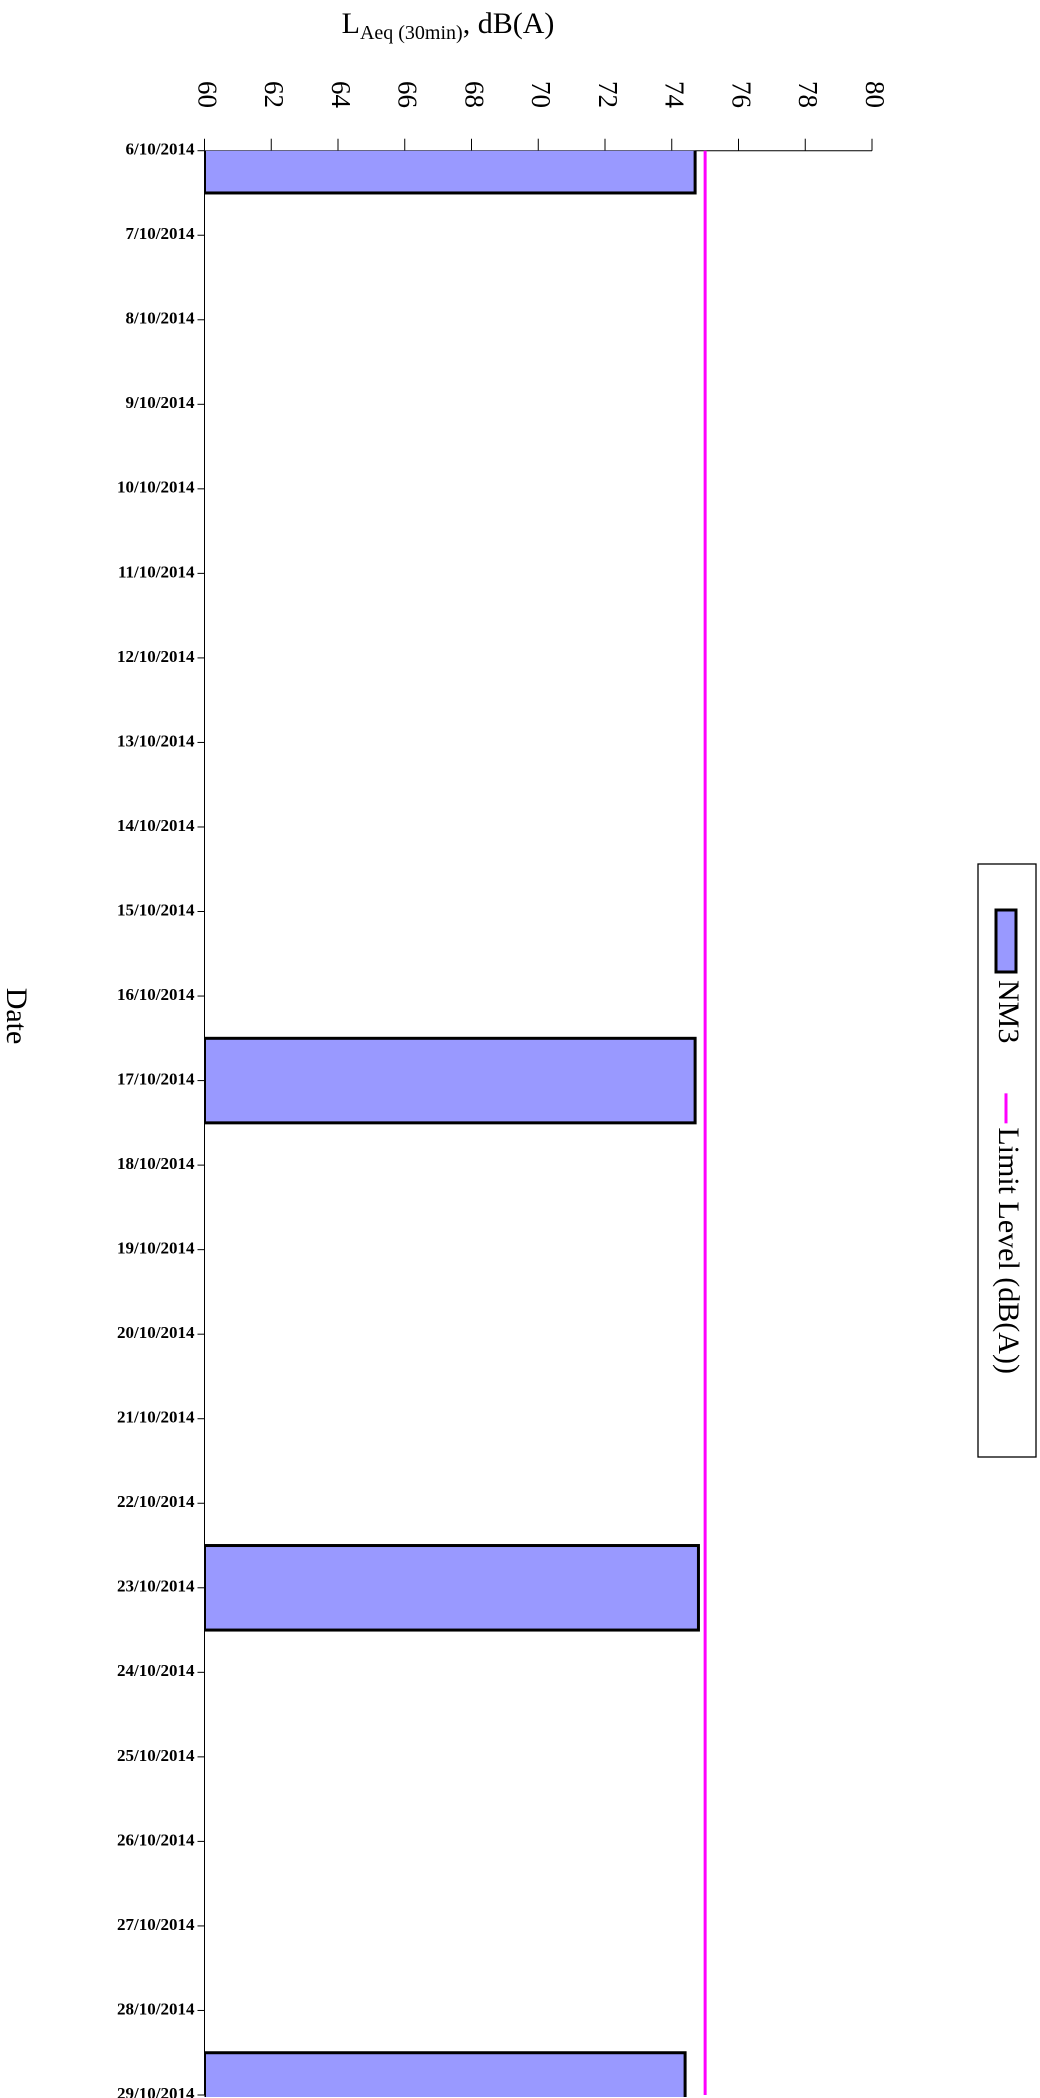 Image resolution: width=1040 pixels, height=2098 pixels. I want to click on y-tick-label: 10/10/2014, so click(156, 487).